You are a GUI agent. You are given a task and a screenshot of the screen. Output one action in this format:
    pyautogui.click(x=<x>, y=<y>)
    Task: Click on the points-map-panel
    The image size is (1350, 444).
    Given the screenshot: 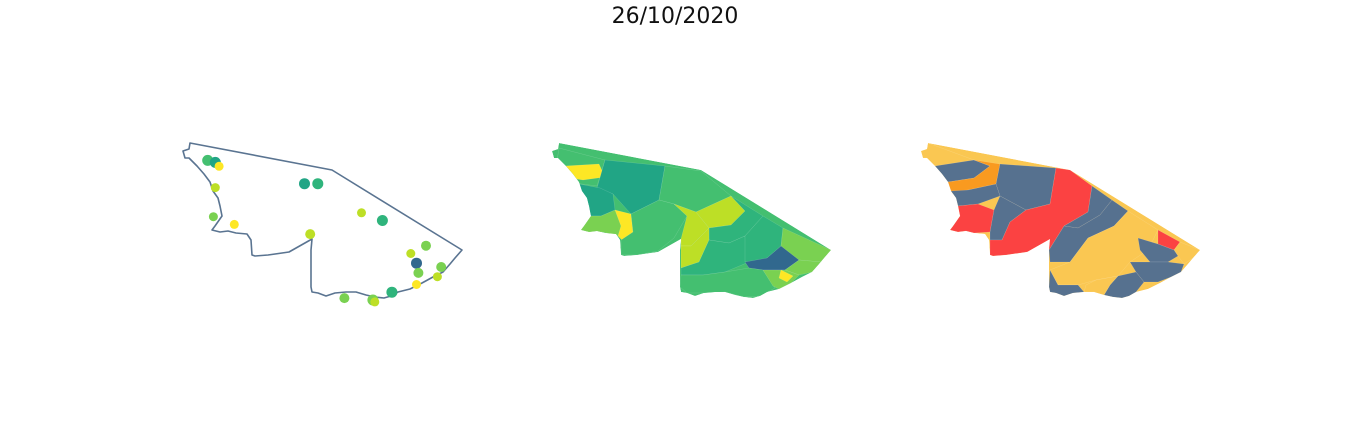 What is the action you would take?
    pyautogui.click(x=322, y=224)
    